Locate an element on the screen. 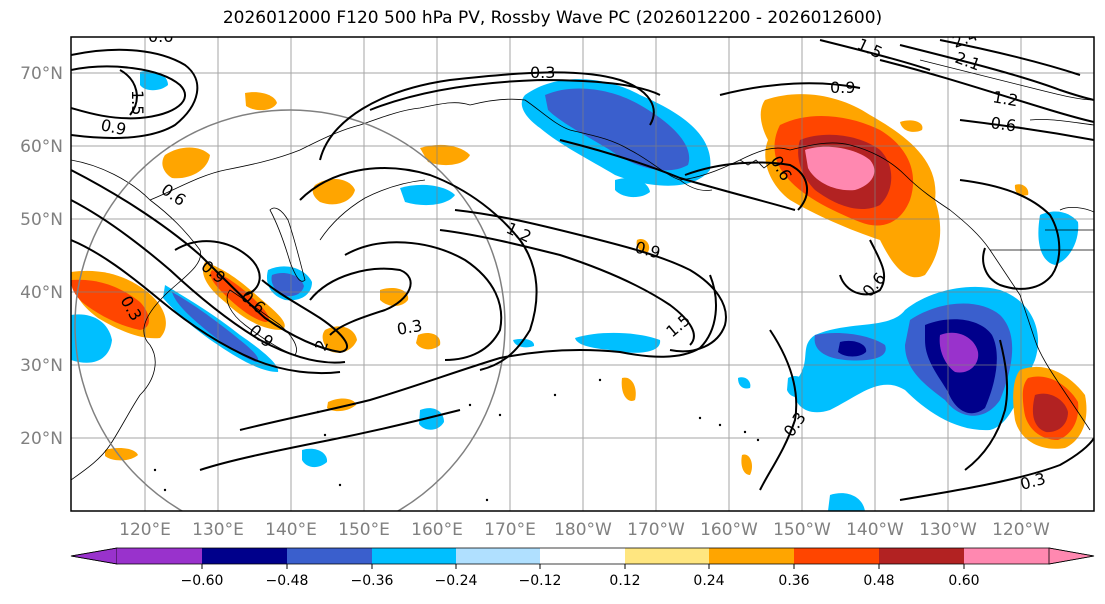  lon-label: 140°W is located at coordinates (875, 530).